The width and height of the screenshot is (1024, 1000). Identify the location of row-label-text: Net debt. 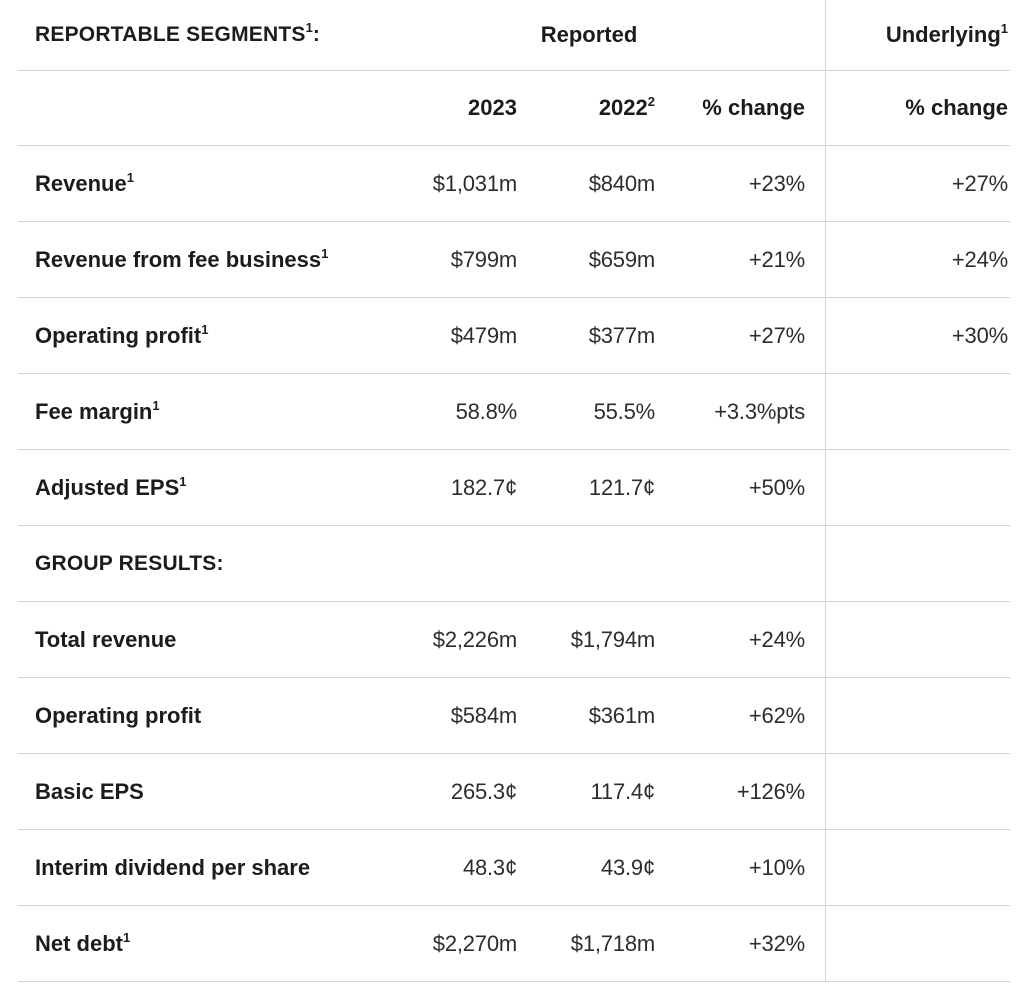
(79, 943).